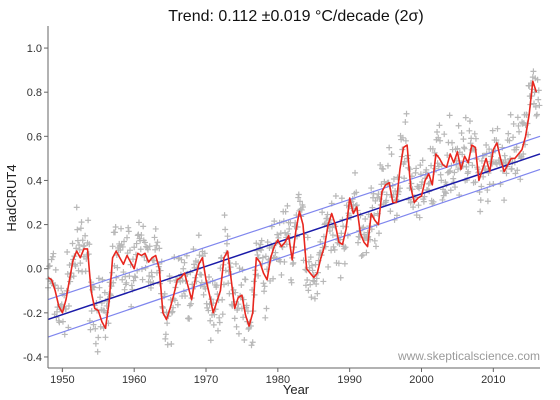  I want to click on y-tick-label: 0.0, so click(34, 270).